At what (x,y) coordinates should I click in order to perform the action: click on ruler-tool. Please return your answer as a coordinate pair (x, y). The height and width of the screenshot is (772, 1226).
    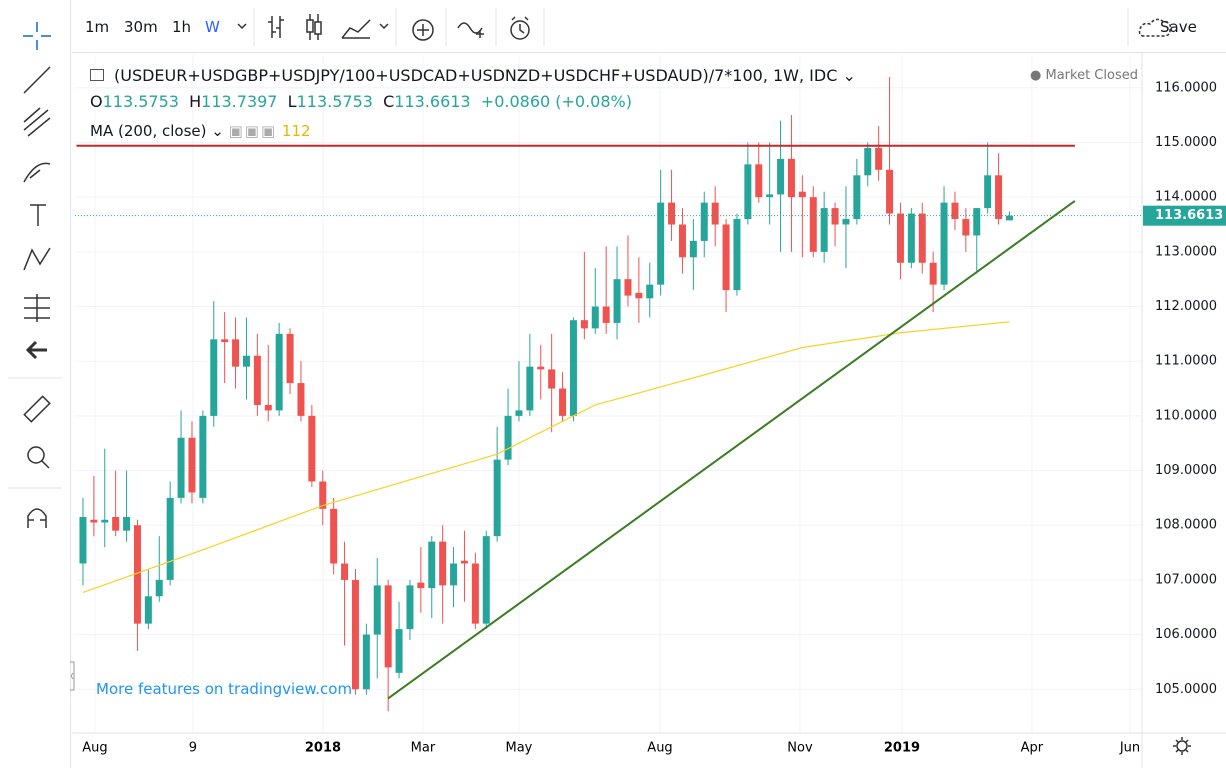
    Looking at the image, I should click on (37, 409).